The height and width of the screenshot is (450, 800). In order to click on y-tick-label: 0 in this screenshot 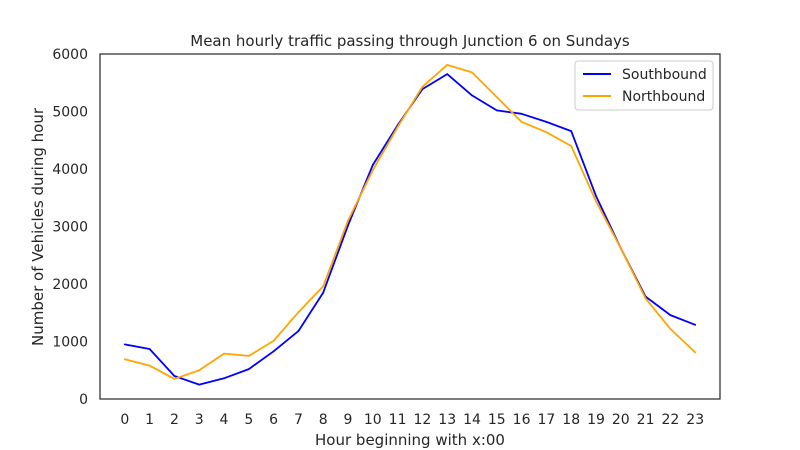, I will do `click(83, 400)`.